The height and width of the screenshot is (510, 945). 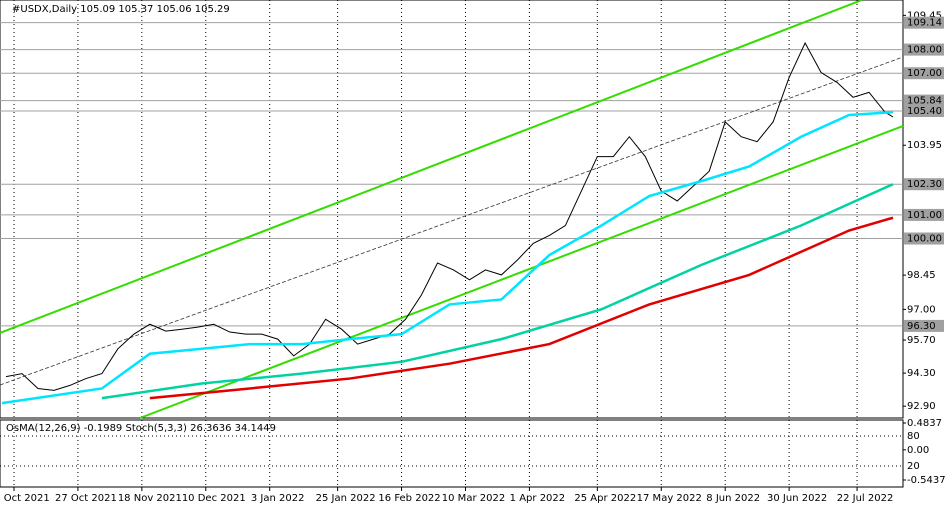 I want to click on x-tick-label: 27 Oct 2021, so click(x=86, y=498).